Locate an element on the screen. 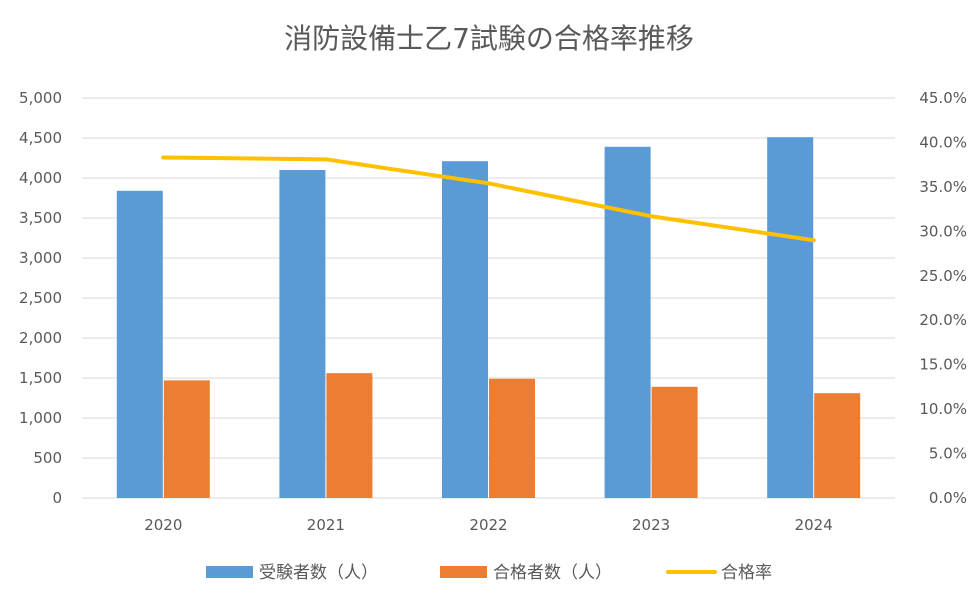  legend: 受験者数（人） 合格者数（人） 合格率 is located at coordinates (489, 573).